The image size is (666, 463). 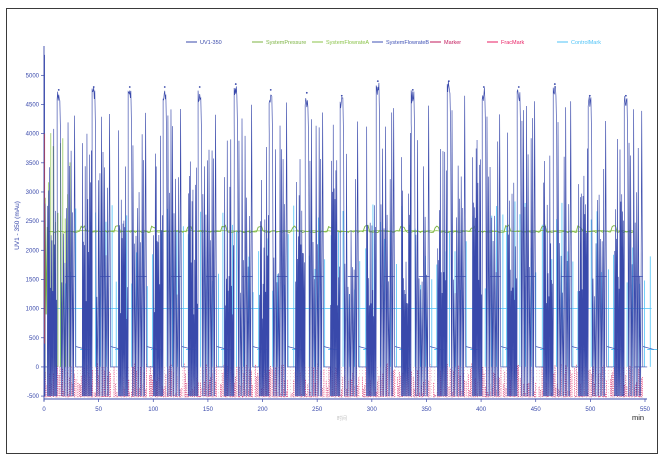 I want to click on x-tick-label: 0, so click(x=44, y=410).